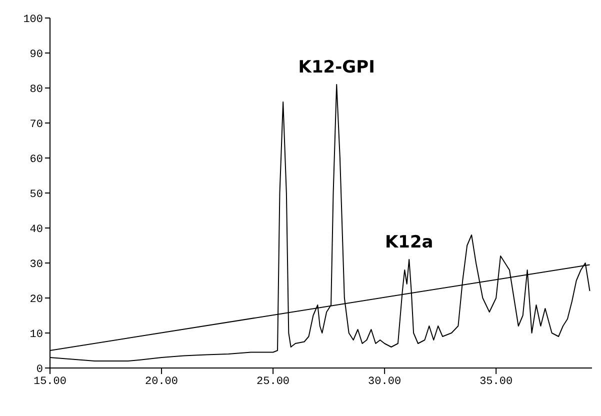  Describe the element at coordinates (39, 370) in the screenshot. I see `y-tick-label: 0` at that location.